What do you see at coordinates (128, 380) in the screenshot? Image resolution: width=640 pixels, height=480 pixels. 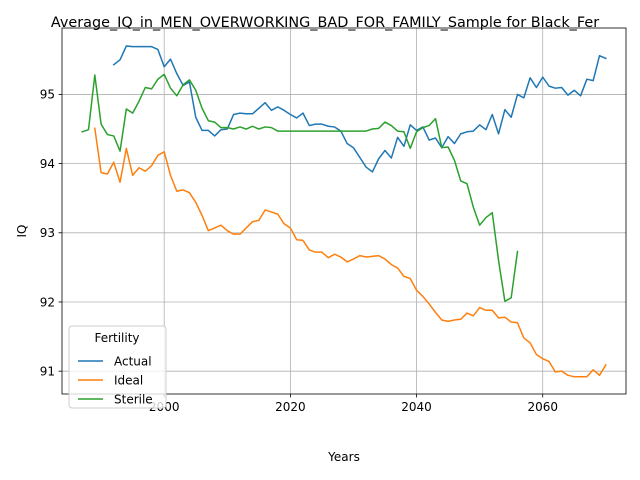 I see `legend-label-ideal: Ideal` at bounding box center [128, 380].